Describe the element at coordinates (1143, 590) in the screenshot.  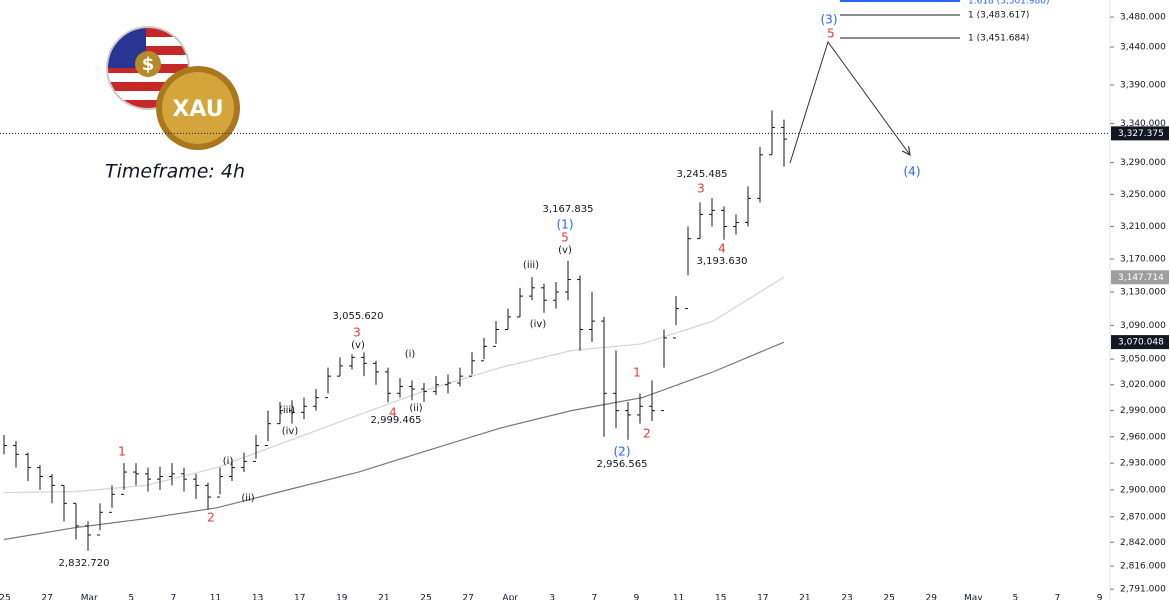
I see `y-tick-label: 2,791.000` at that location.